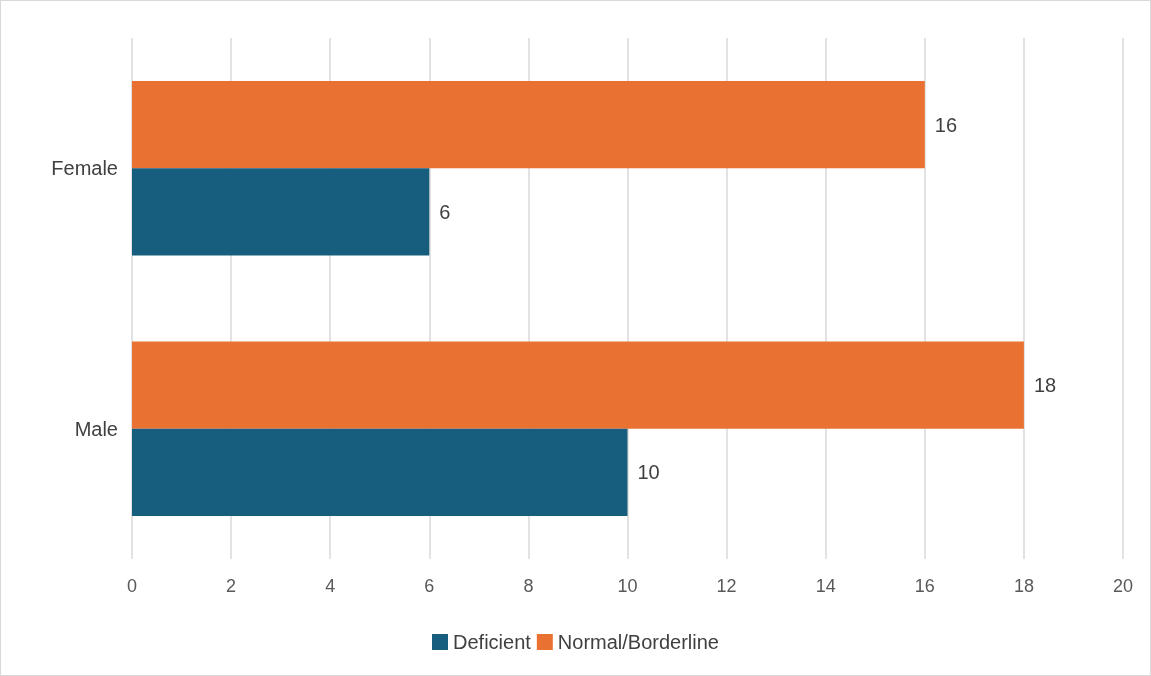  What do you see at coordinates (492, 642) in the screenshot?
I see `legend-label: Deficient` at bounding box center [492, 642].